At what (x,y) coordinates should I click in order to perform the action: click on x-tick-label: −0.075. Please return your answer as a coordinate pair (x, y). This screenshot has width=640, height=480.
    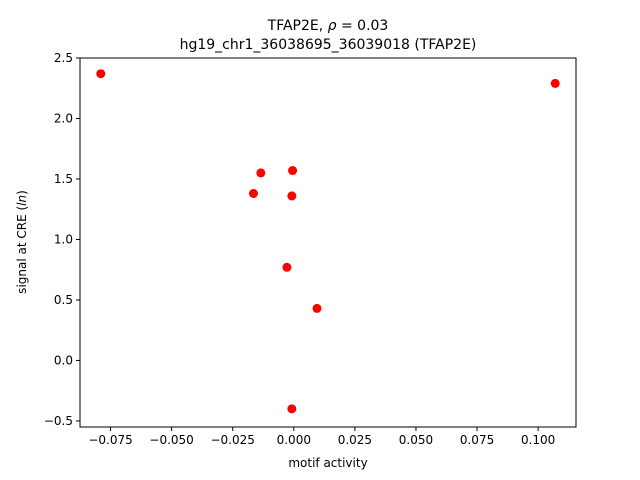
    Looking at the image, I should click on (110, 440).